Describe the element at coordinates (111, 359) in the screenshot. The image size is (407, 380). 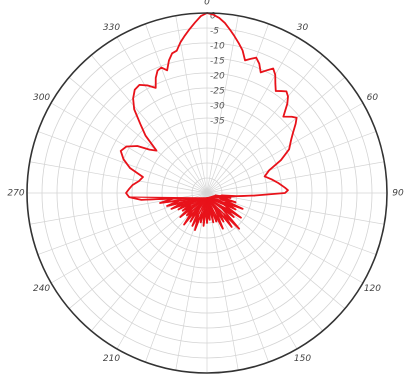
I see `angle-tick-label: 210` at that location.